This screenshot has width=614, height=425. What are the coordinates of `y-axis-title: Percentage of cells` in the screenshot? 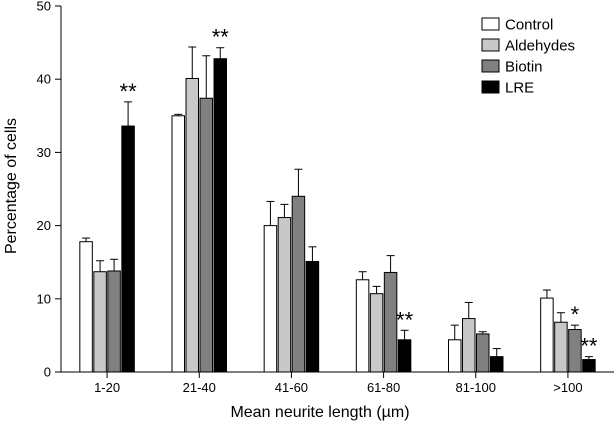 It's located at (11, 186).